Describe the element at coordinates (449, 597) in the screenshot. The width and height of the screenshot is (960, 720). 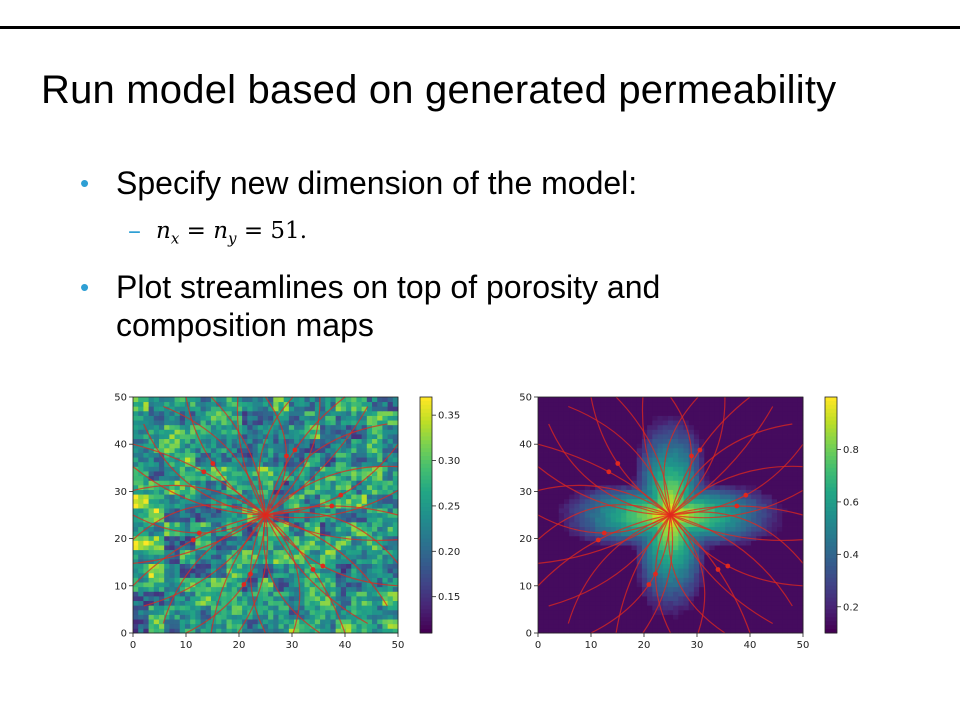
I see `colorbar-tick-label: 0.15` at that location.